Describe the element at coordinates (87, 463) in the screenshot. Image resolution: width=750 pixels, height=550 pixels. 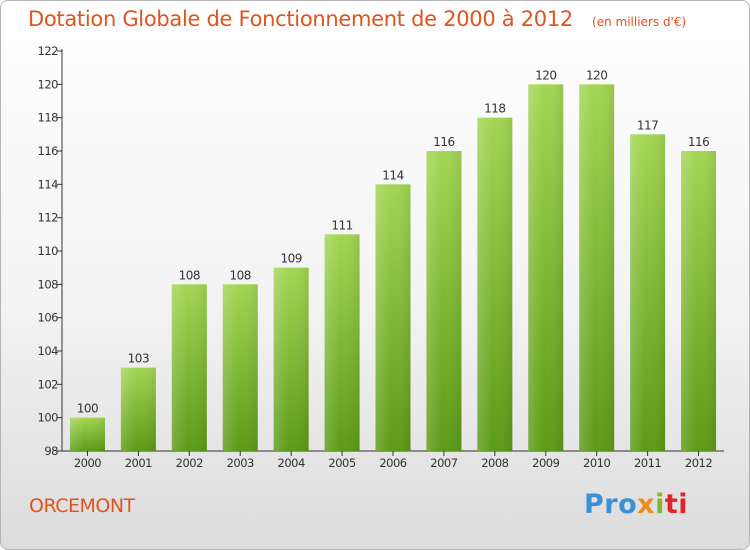
I see `x-tick-label: 2000` at that location.